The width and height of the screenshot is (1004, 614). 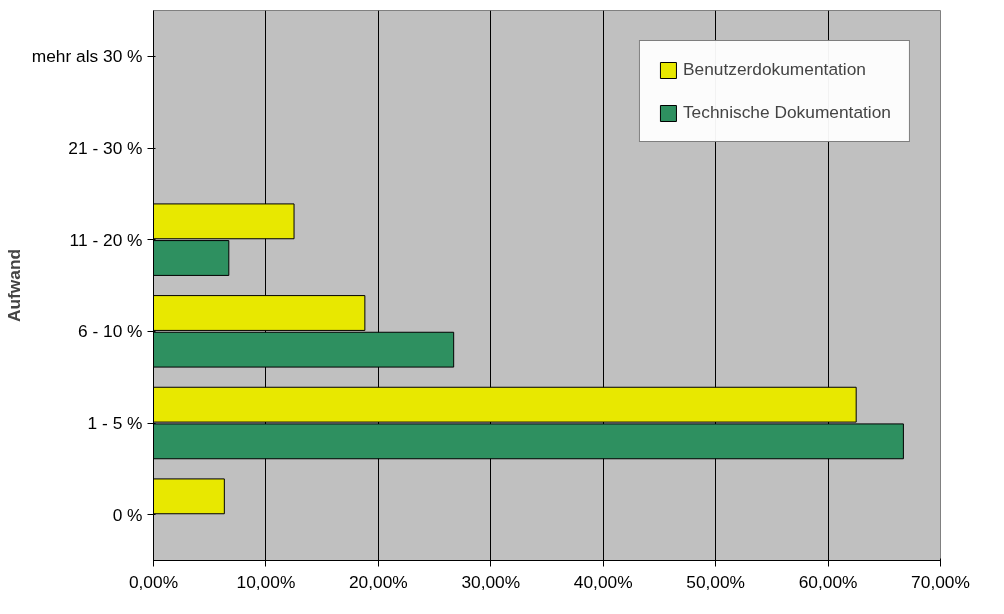 What do you see at coordinates (786, 112) in the screenshot?
I see `legend-label: Technische Dokumentation` at bounding box center [786, 112].